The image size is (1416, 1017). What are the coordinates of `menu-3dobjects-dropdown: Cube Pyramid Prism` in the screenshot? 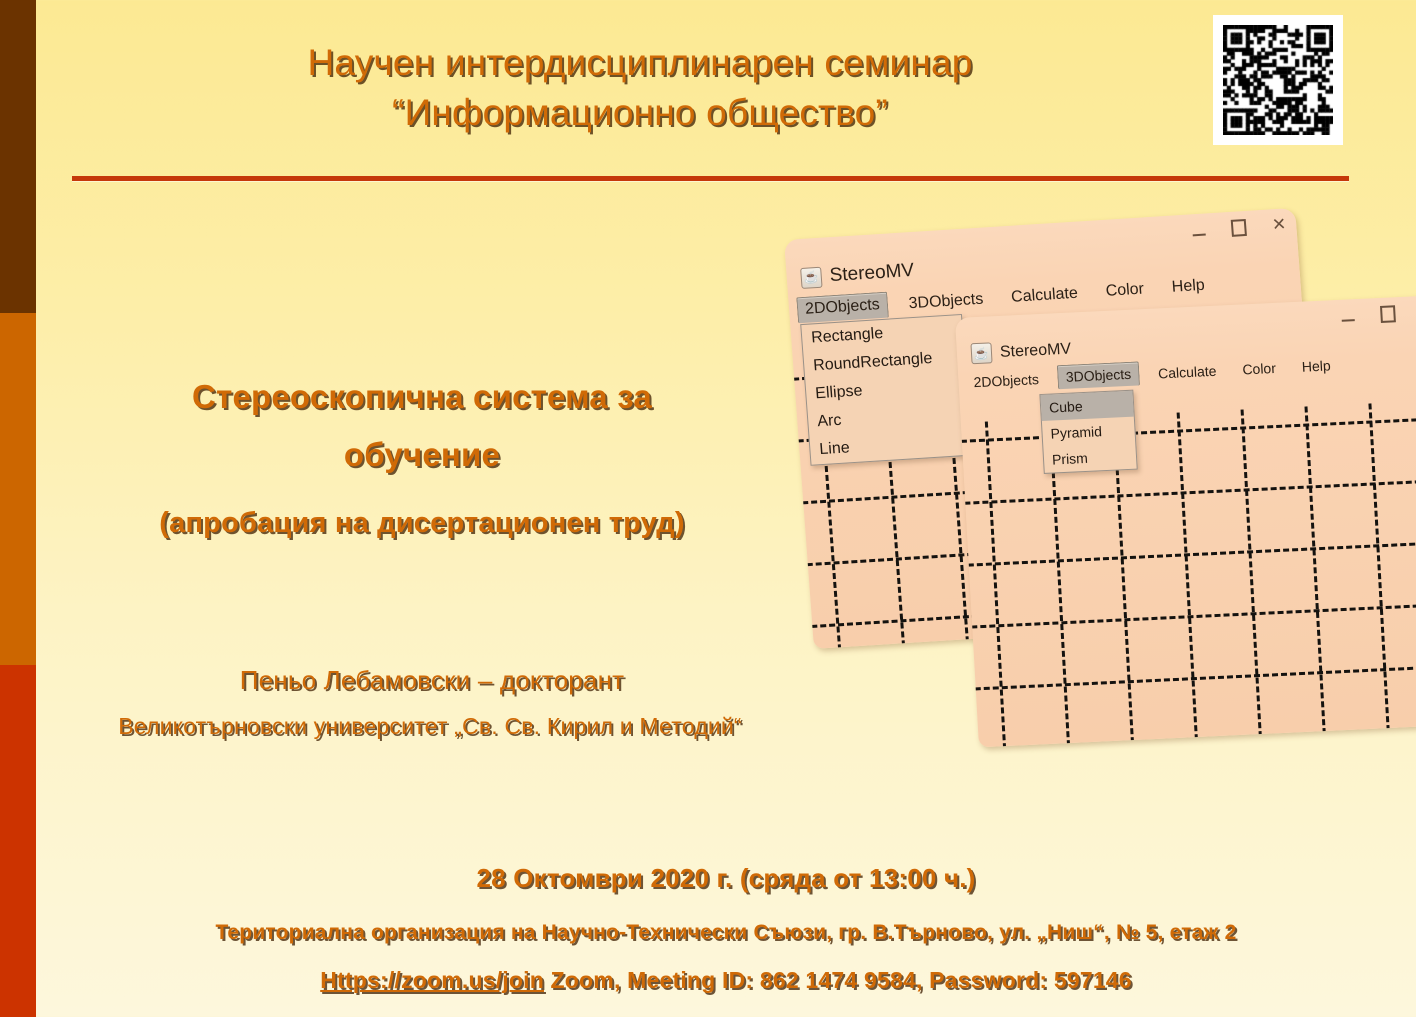 It's located at (1088, 431).